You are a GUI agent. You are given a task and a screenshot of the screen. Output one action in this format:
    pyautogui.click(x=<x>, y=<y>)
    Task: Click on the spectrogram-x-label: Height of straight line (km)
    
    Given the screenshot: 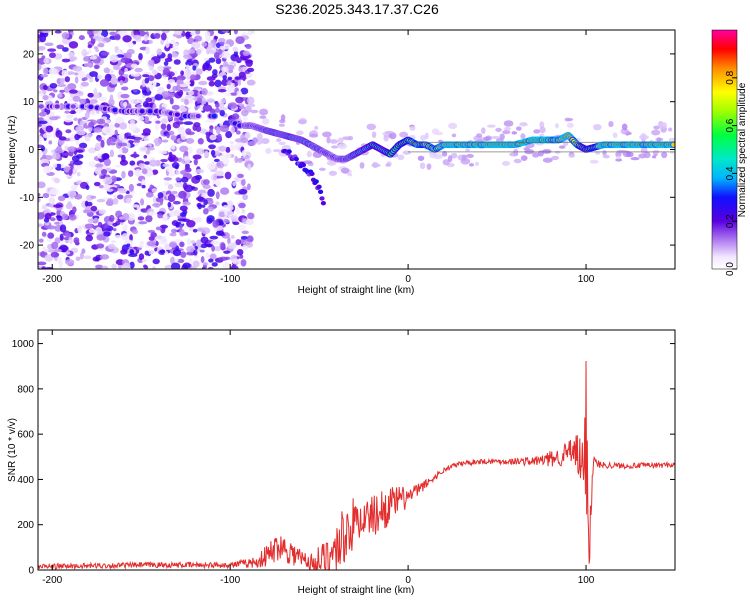 What is the action you would take?
    pyautogui.click(x=356, y=290)
    